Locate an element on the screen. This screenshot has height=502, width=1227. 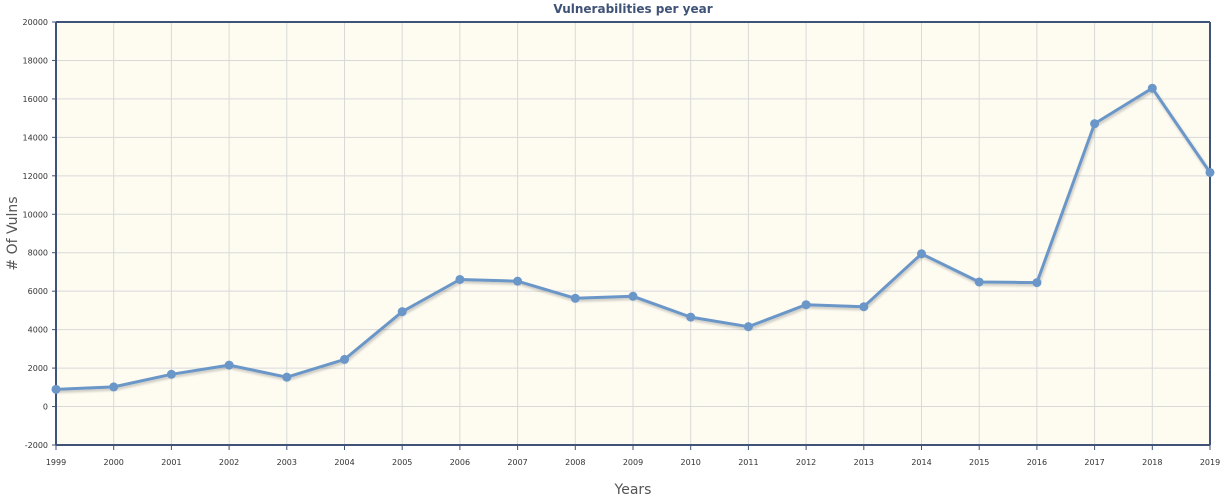
y-tick-label: 18000 is located at coordinates (35, 60).